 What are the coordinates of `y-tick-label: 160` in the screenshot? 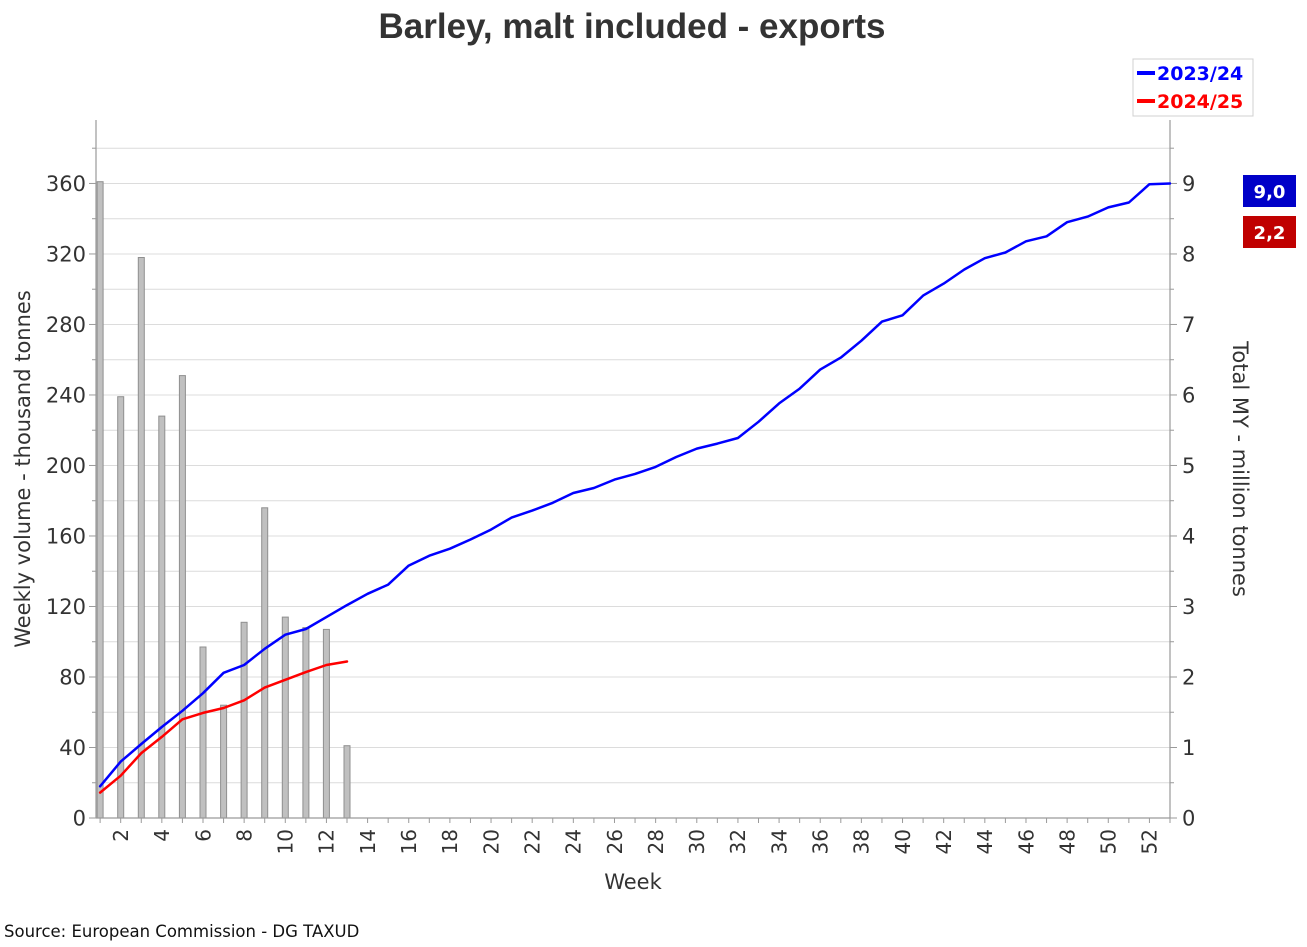 It's located at (66, 537).